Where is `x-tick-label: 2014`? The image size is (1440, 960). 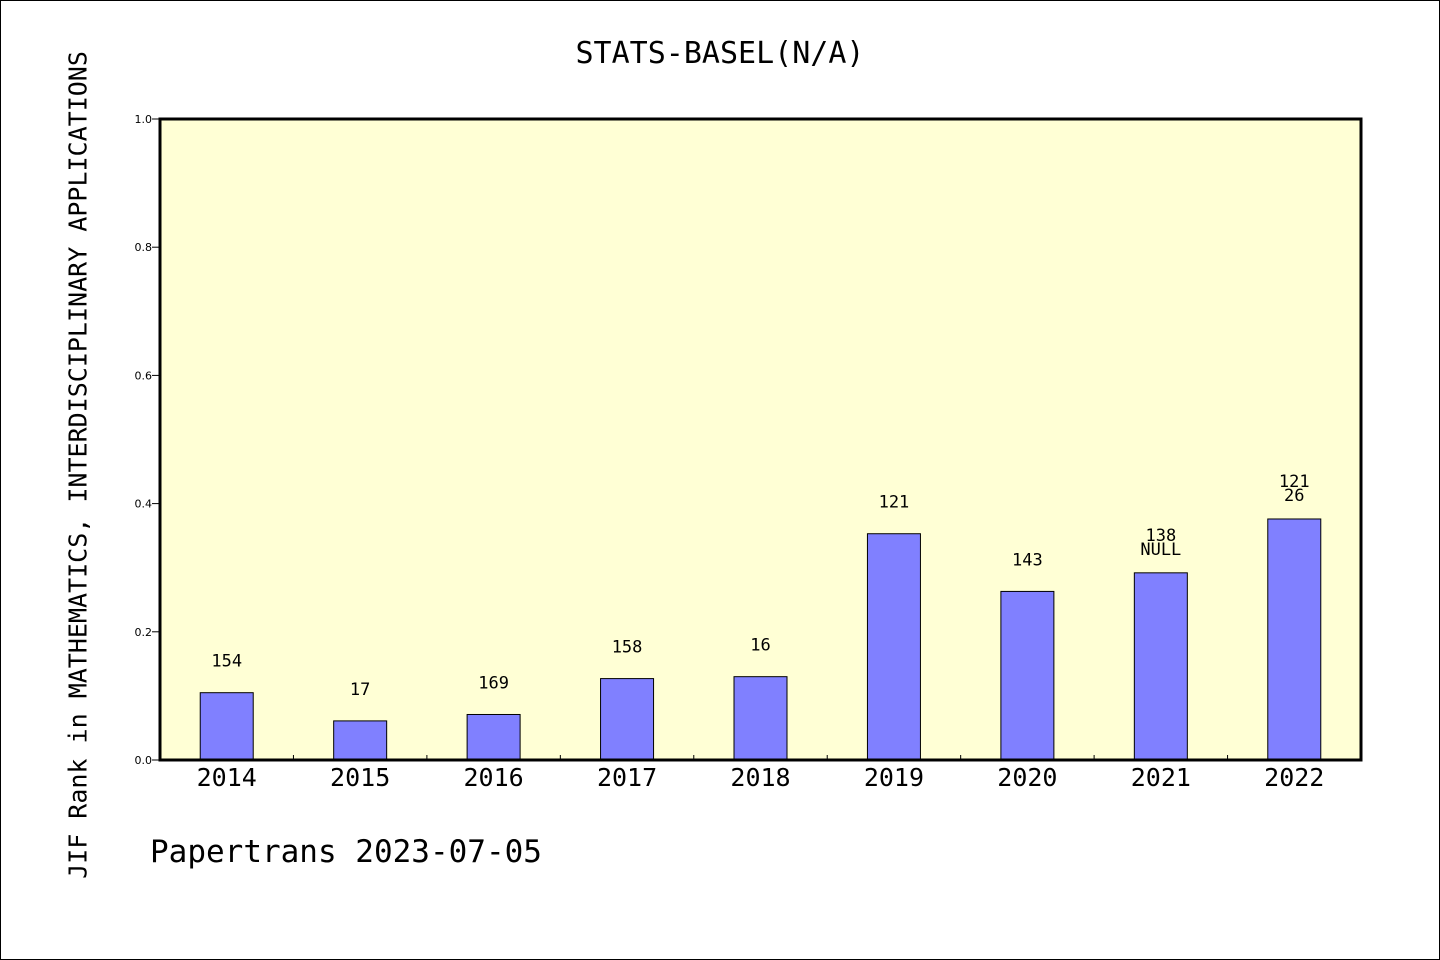 x-tick-label: 2014 is located at coordinates (227, 777).